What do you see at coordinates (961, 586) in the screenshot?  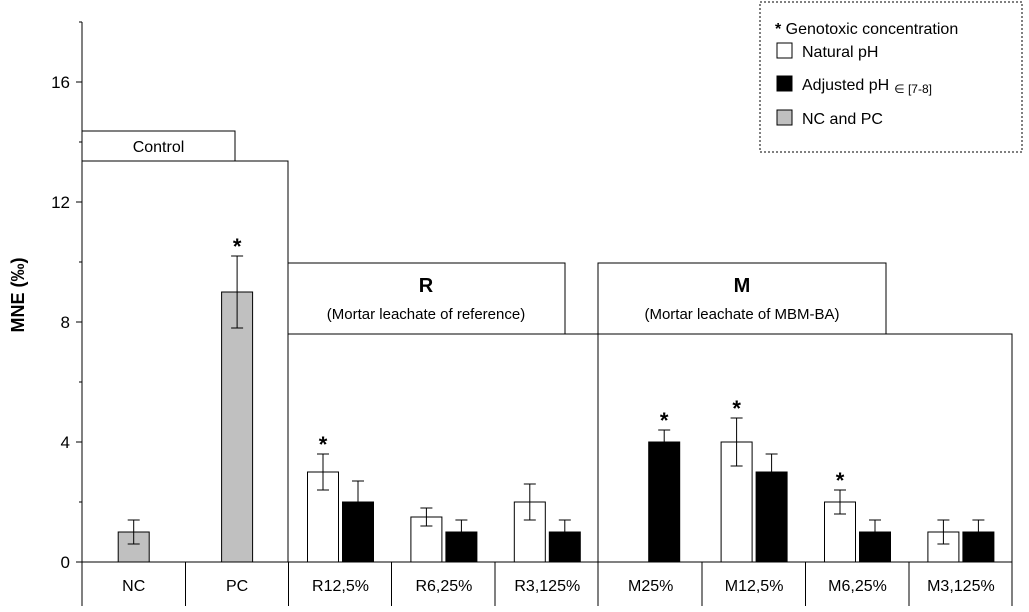 I see `x-tick-label: M3,125%` at bounding box center [961, 586].